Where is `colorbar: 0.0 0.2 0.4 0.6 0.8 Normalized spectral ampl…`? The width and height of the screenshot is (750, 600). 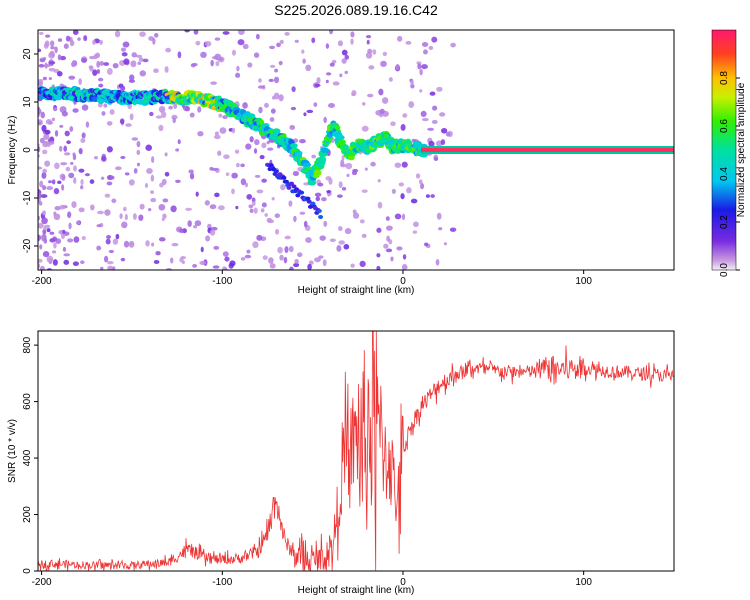 colorbar: 0.0 0.2 0.4 0.6 0.8 Normalized spectral ampl… is located at coordinates (729, 153).